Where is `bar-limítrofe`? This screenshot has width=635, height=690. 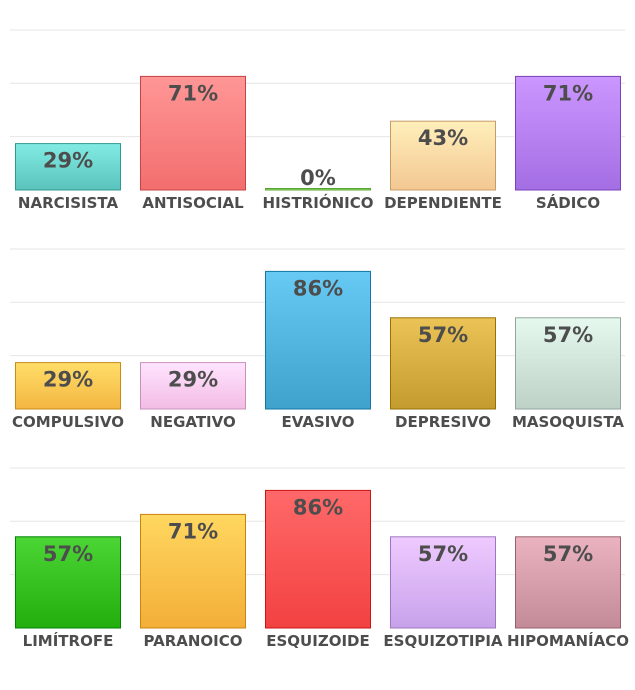 bar-limítrofe is located at coordinates (68, 582).